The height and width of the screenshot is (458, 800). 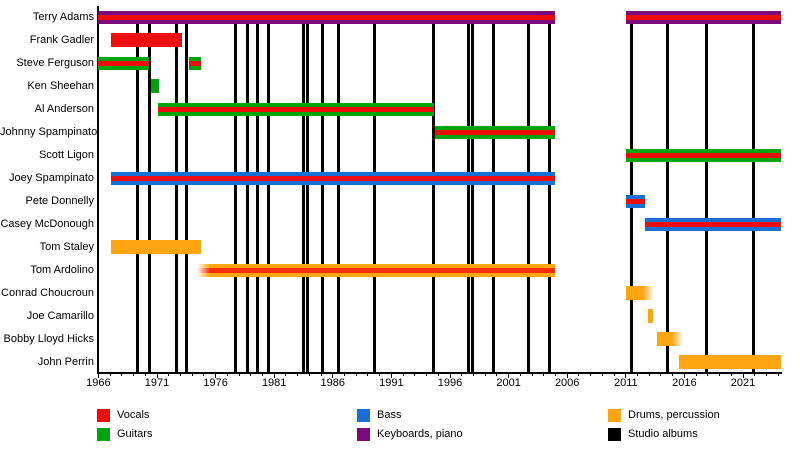 I want to click on x-axis-tick-label: 1966, so click(x=98, y=383).